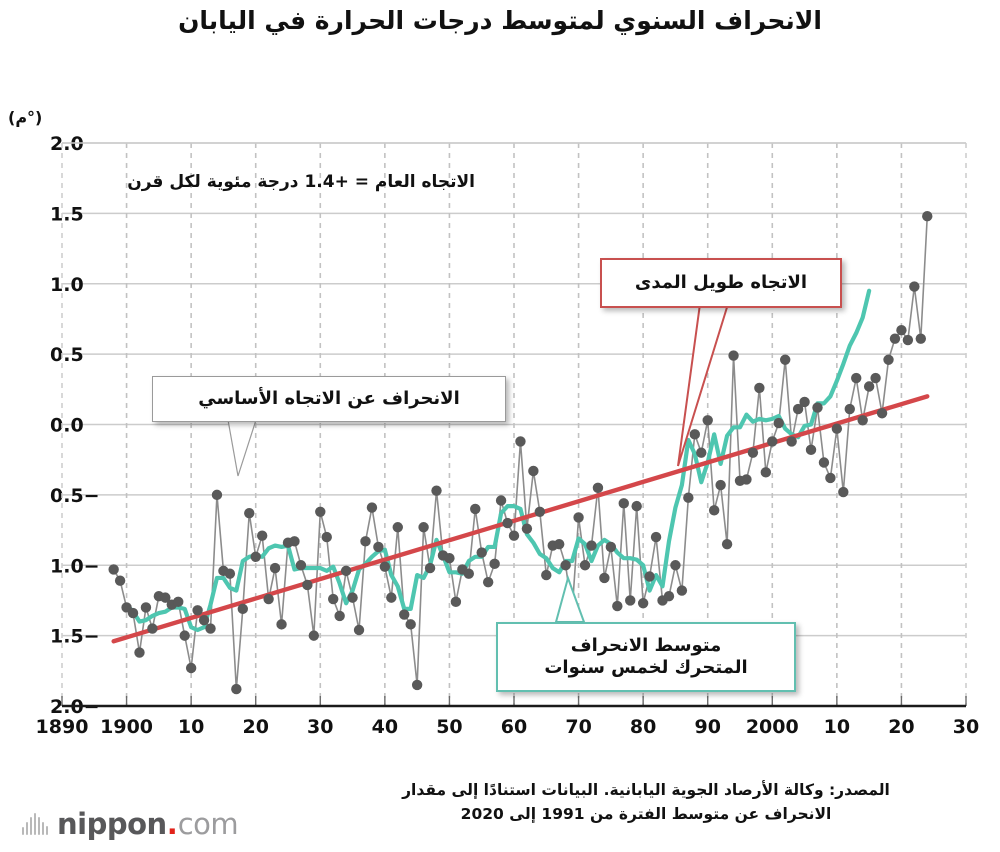 This screenshot has width=1000, height=852. Describe the element at coordinates (721, 282) in the screenshot. I see `callout-long-term-trend-label: الاتجاه طويل المدى` at that location.